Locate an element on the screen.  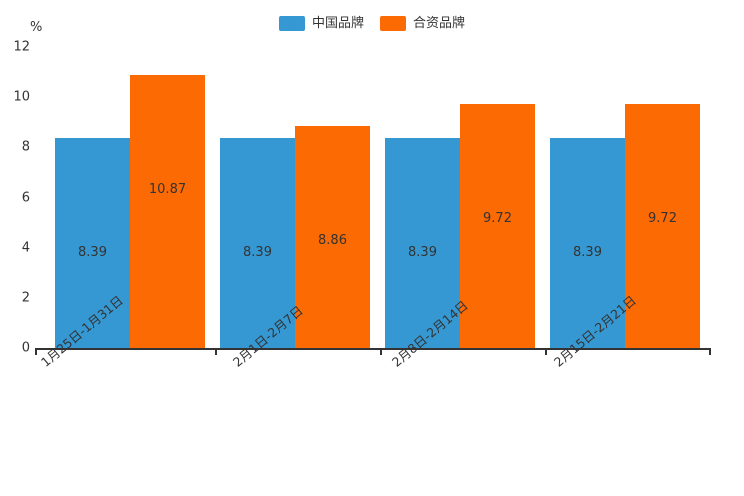
bar-china-brand-2: 8.39 is located at coordinates (422, 242).